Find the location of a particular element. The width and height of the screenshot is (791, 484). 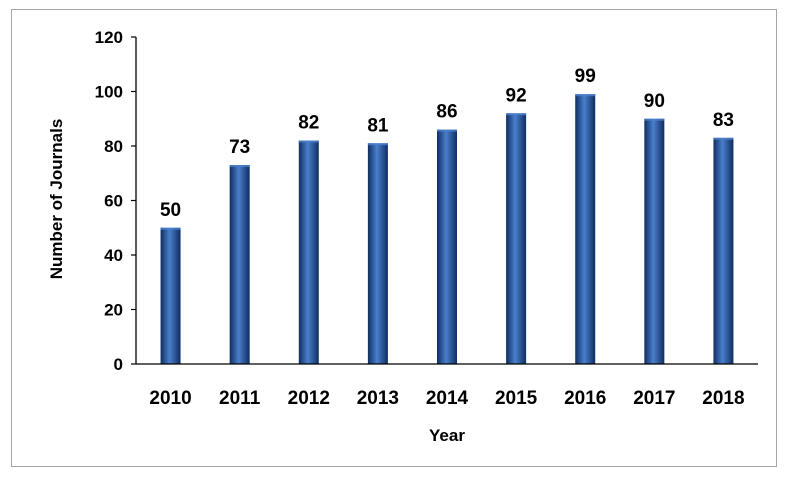

y-tick-label: 60 is located at coordinates (113, 201).